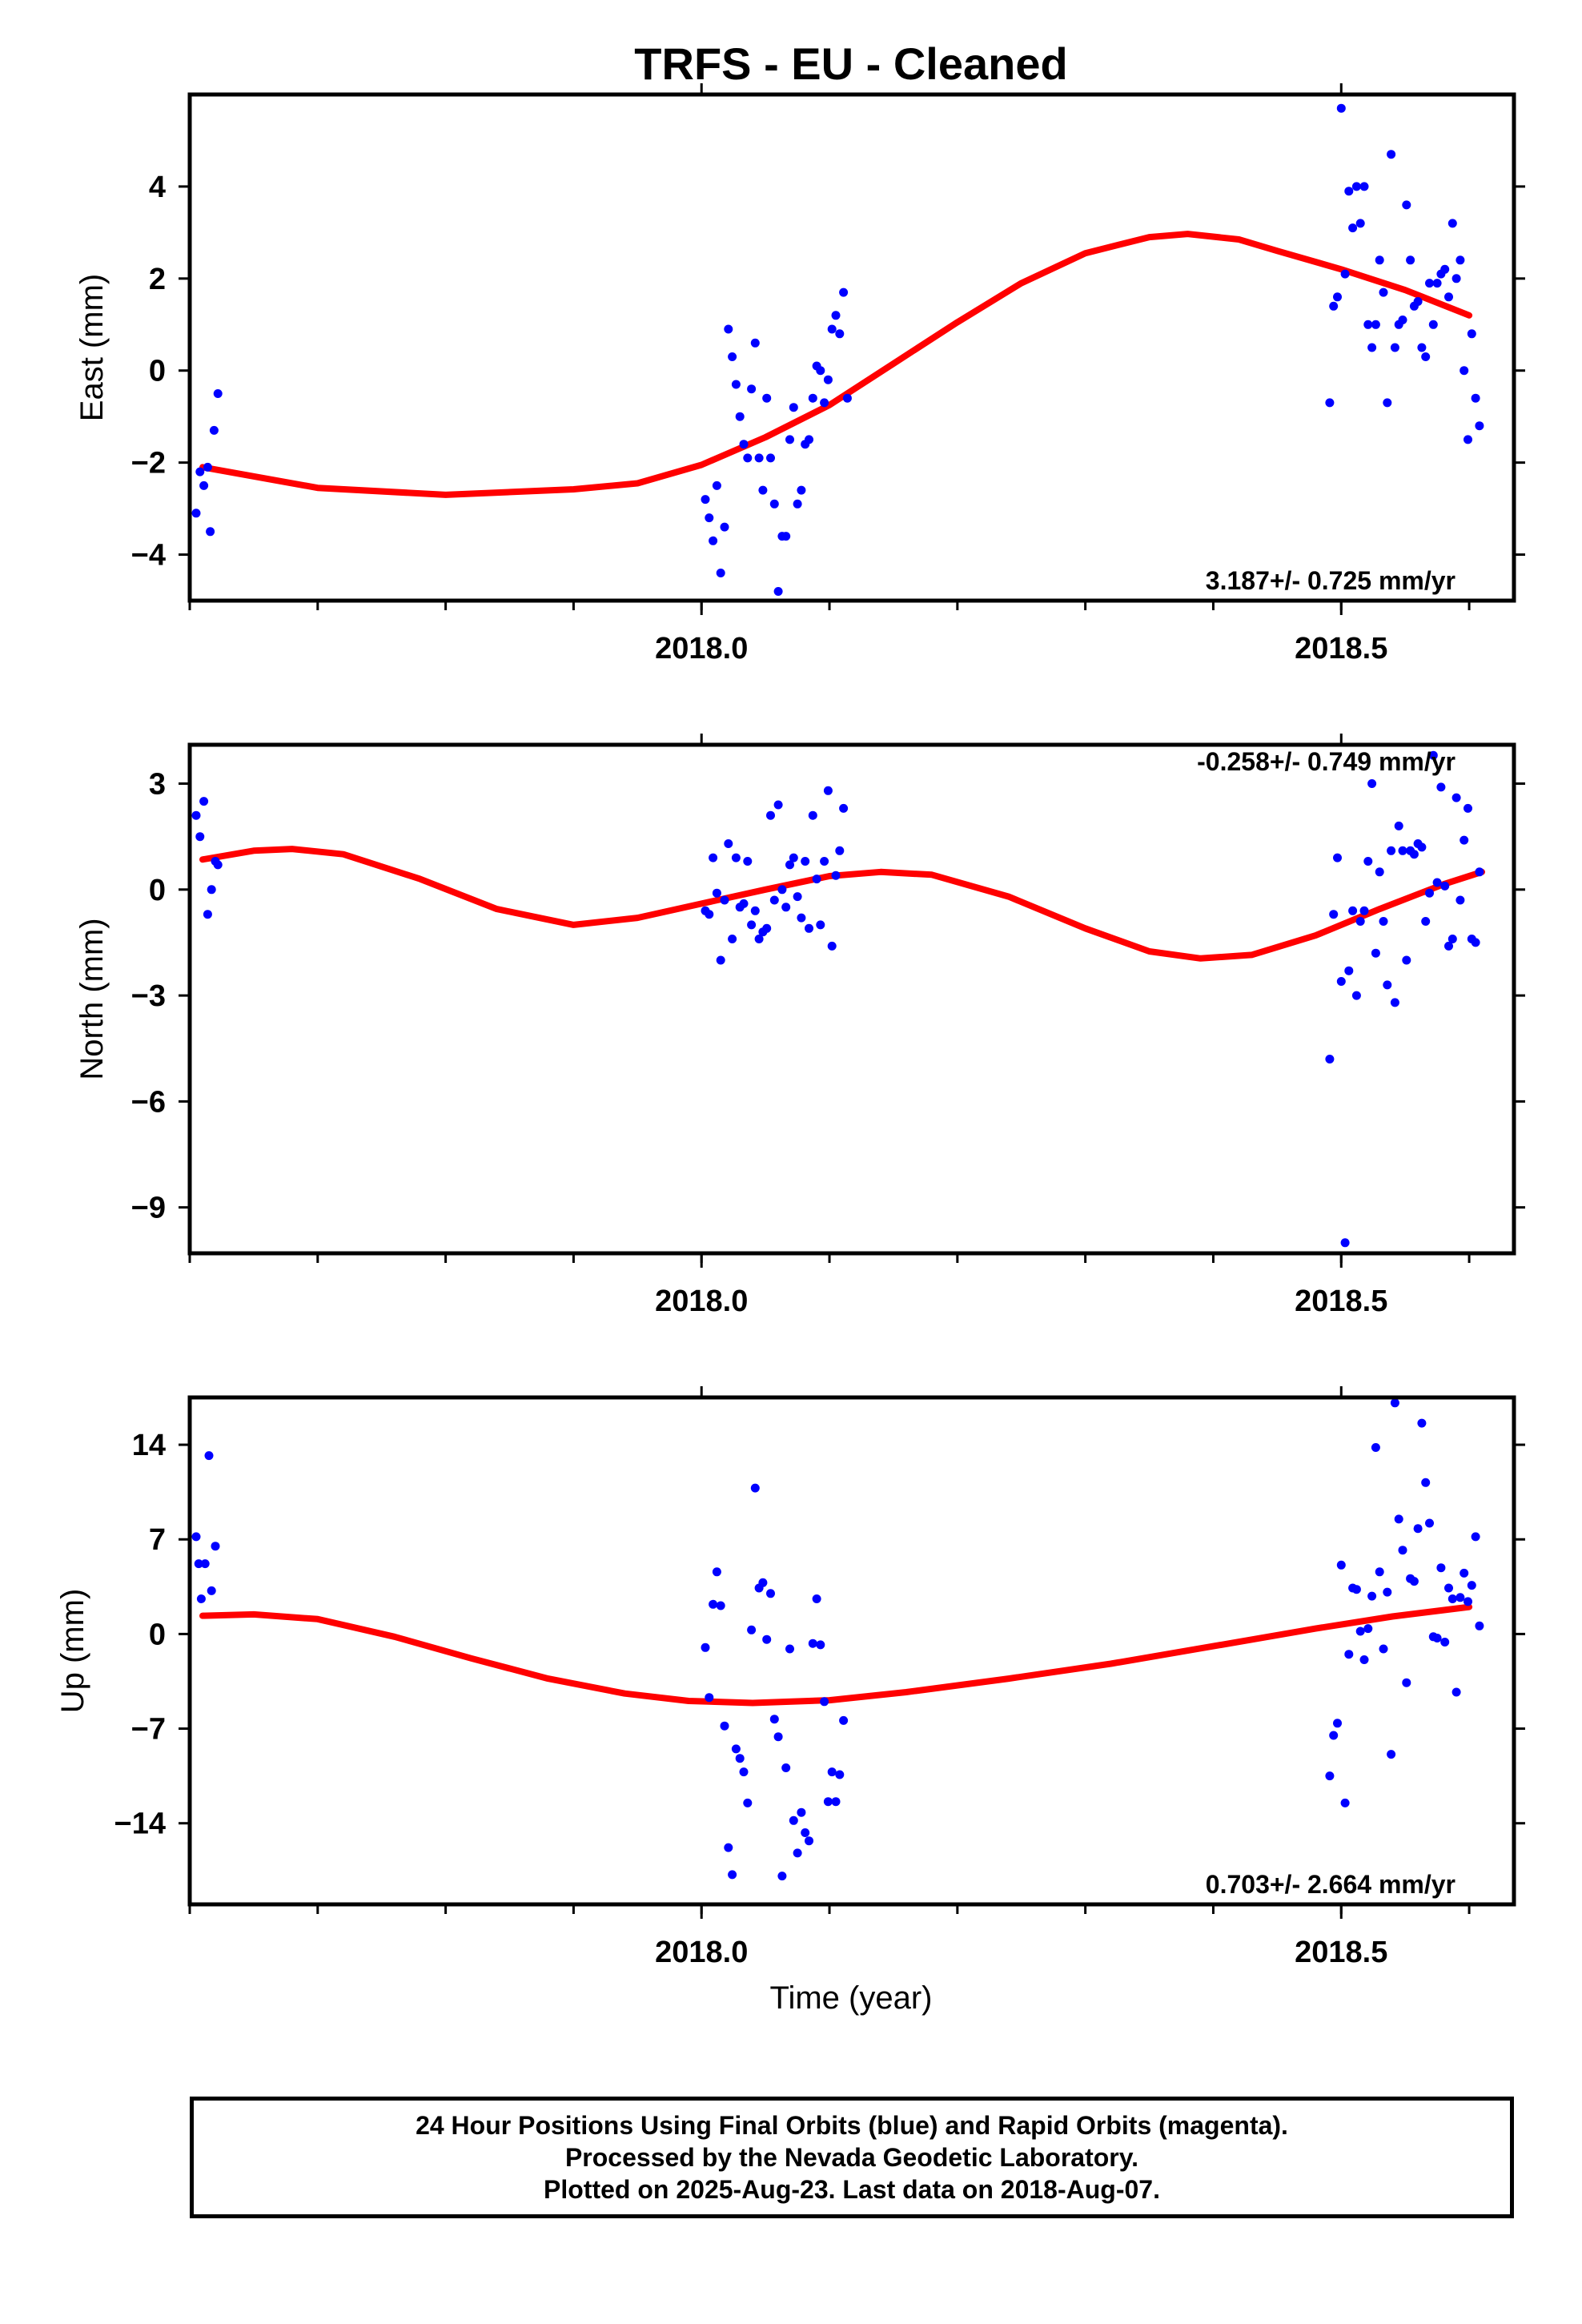 The height and width of the screenshot is (2324, 1582). I want to click on rate-annotation: 0.703+/- 2.664 mm/yr, so click(1331, 1884).